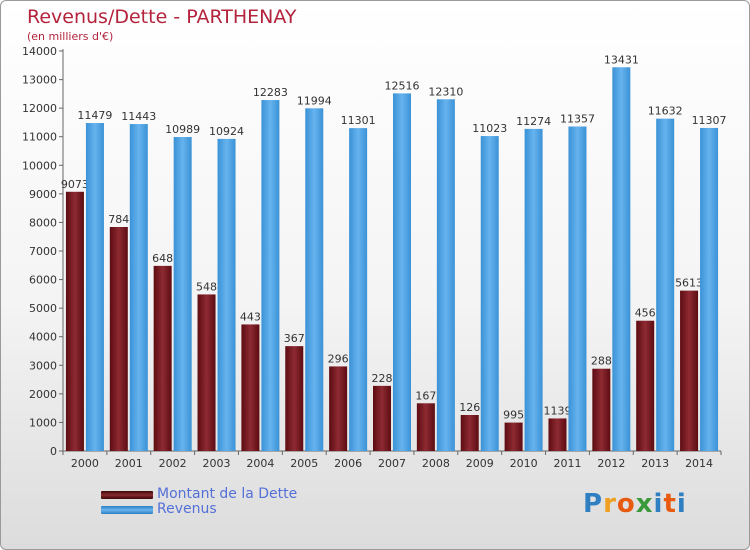  I want to click on legend-label-dette: Montant de la Dette, so click(227, 494).